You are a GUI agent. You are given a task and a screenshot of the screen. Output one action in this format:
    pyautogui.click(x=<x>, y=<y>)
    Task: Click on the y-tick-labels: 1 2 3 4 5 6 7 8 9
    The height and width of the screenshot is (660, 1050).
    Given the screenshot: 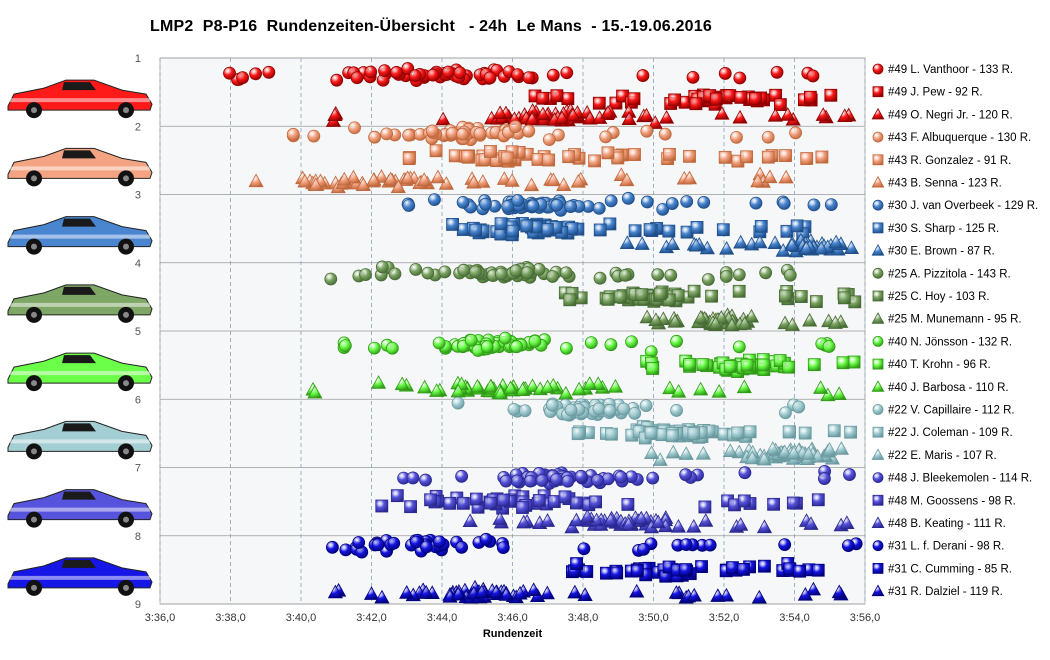 What is the action you would take?
    pyautogui.click(x=138, y=332)
    